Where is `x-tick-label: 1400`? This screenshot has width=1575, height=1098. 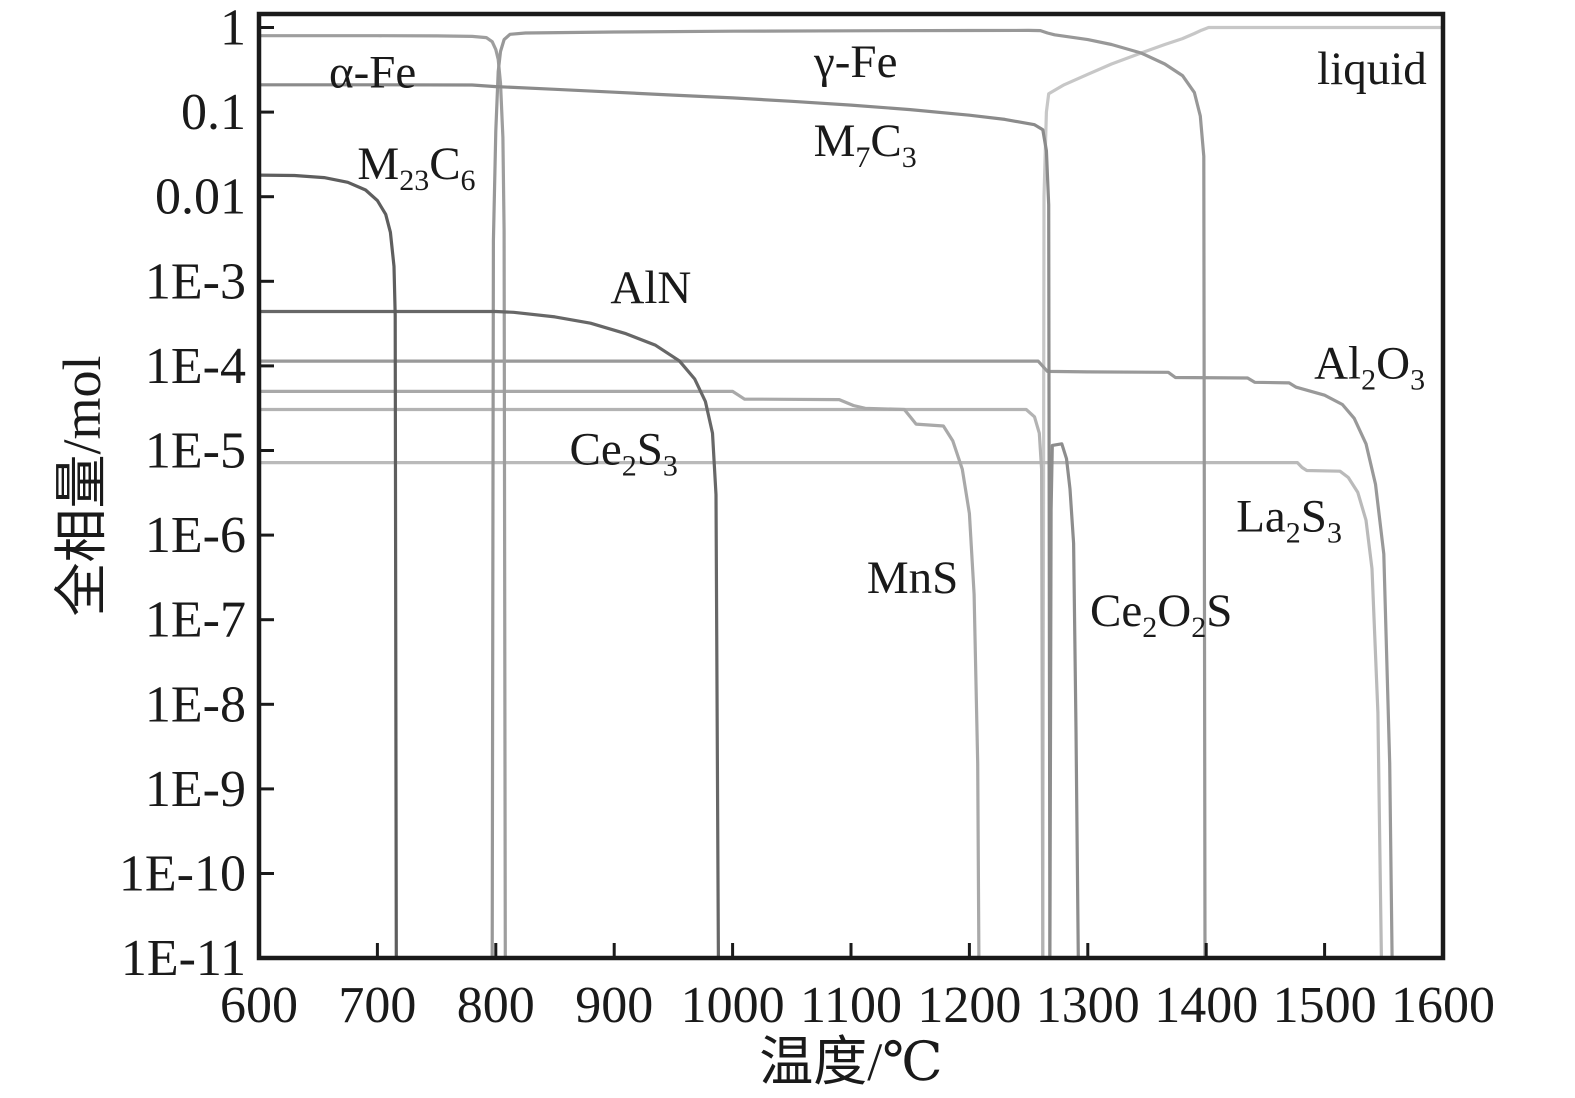 x-tick-label: 1400 is located at coordinates (1206, 1005).